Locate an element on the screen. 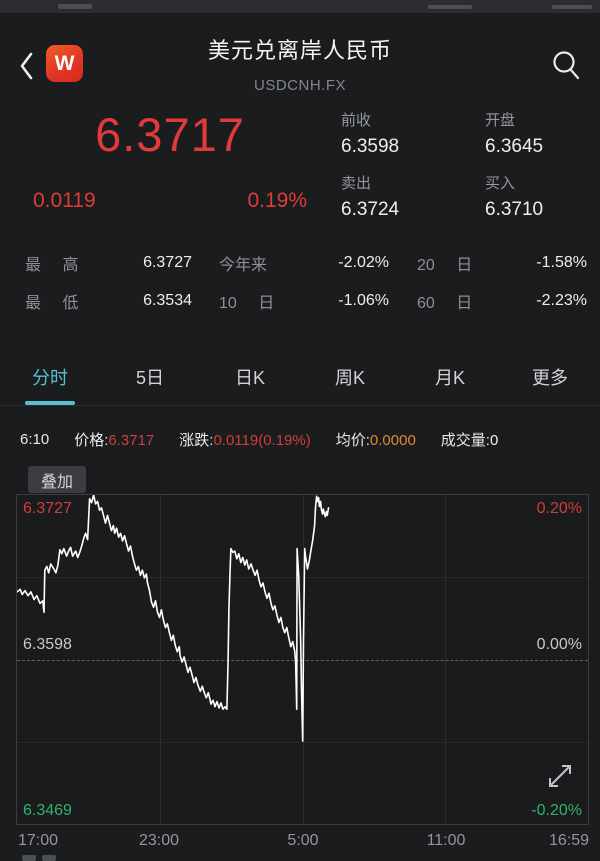  search-button is located at coordinates (567, 67).